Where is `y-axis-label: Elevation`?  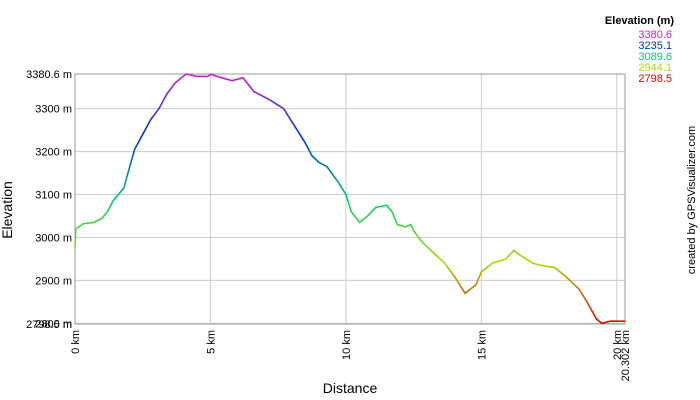
y-axis-label: Elevation is located at coordinates (7, 210).